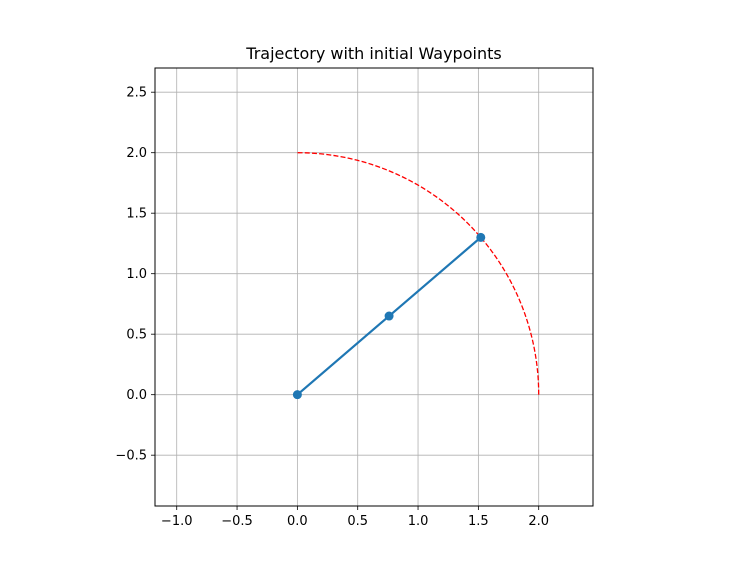  I want to click on chart-title: Trajectory with initial Waypoints, so click(373, 53).